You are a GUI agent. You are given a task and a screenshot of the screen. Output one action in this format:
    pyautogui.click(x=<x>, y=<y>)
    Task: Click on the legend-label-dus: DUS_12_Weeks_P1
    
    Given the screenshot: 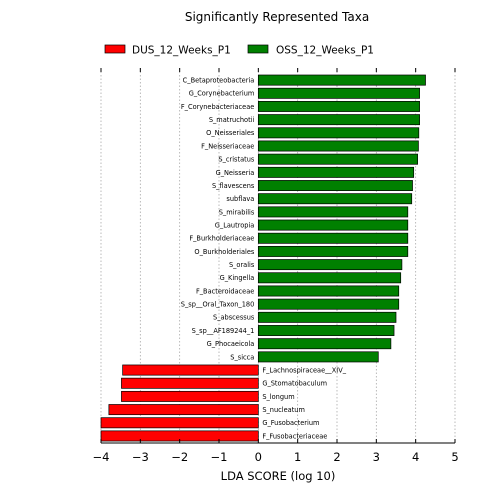 What is the action you would take?
    pyautogui.click(x=181, y=51)
    